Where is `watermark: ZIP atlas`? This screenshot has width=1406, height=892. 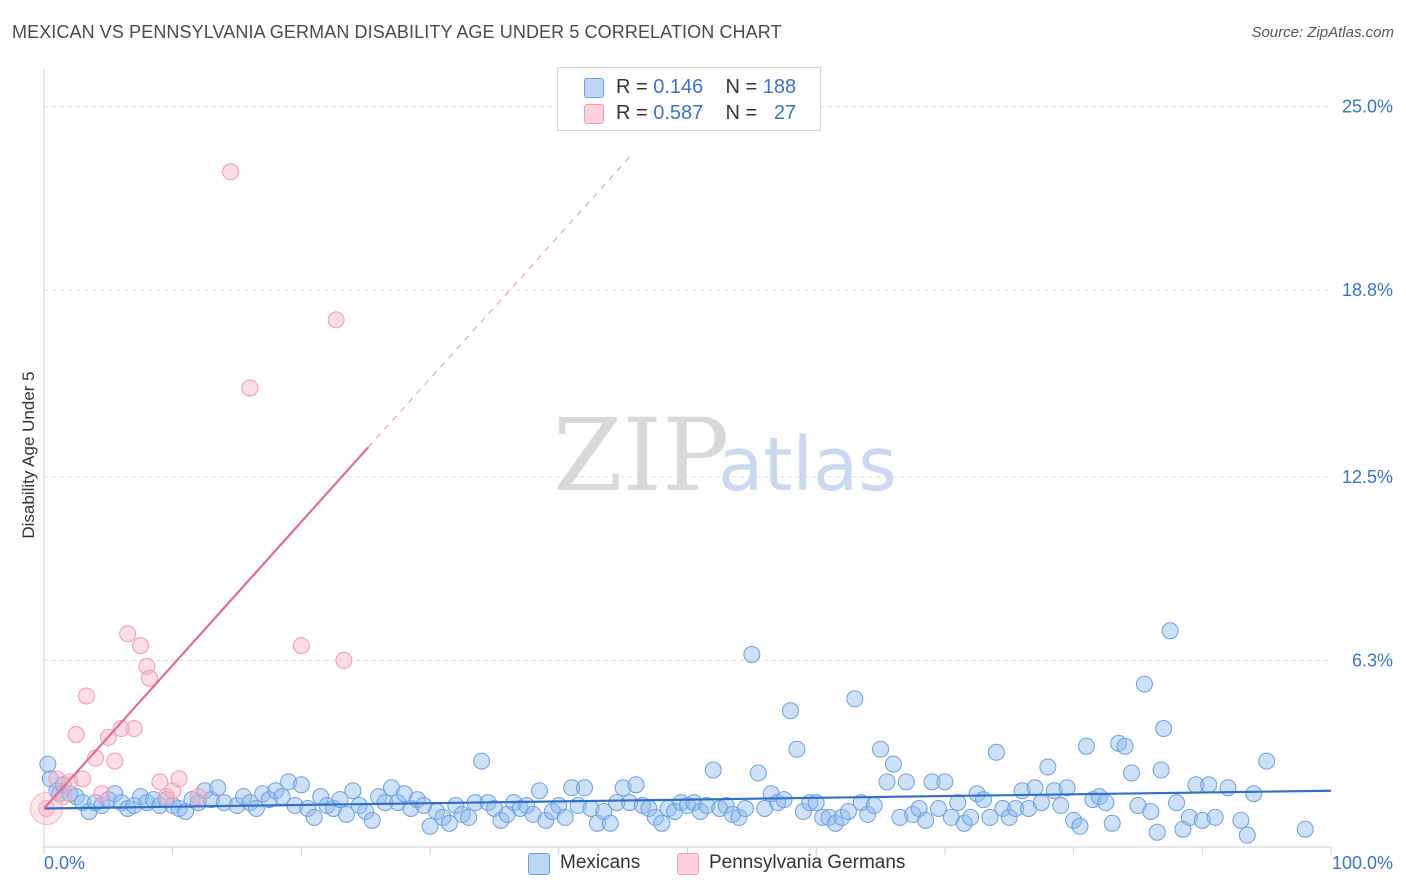 watermark: ZIP atlas is located at coordinates (725, 455).